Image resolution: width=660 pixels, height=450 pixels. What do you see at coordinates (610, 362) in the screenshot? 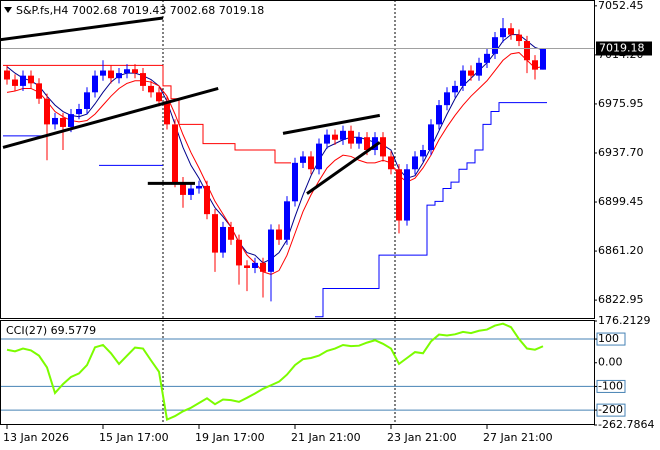
I see `y-tick-label: 0.00` at bounding box center [610, 362].